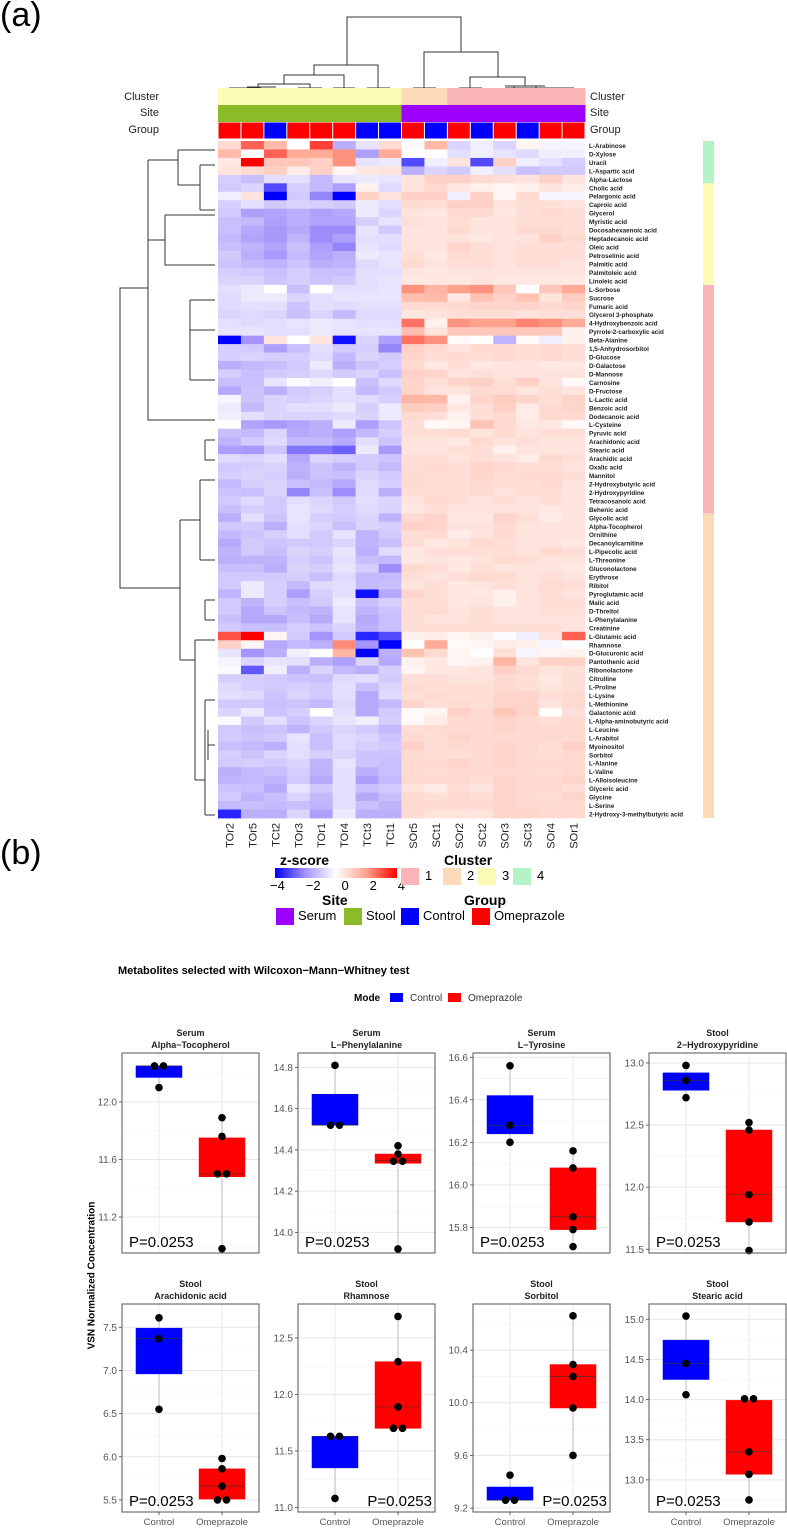 The height and width of the screenshot is (1529, 787). Describe the element at coordinates (629, 721) in the screenshot. I see `row-label: L-Alpha-aminobutyric acid` at that location.